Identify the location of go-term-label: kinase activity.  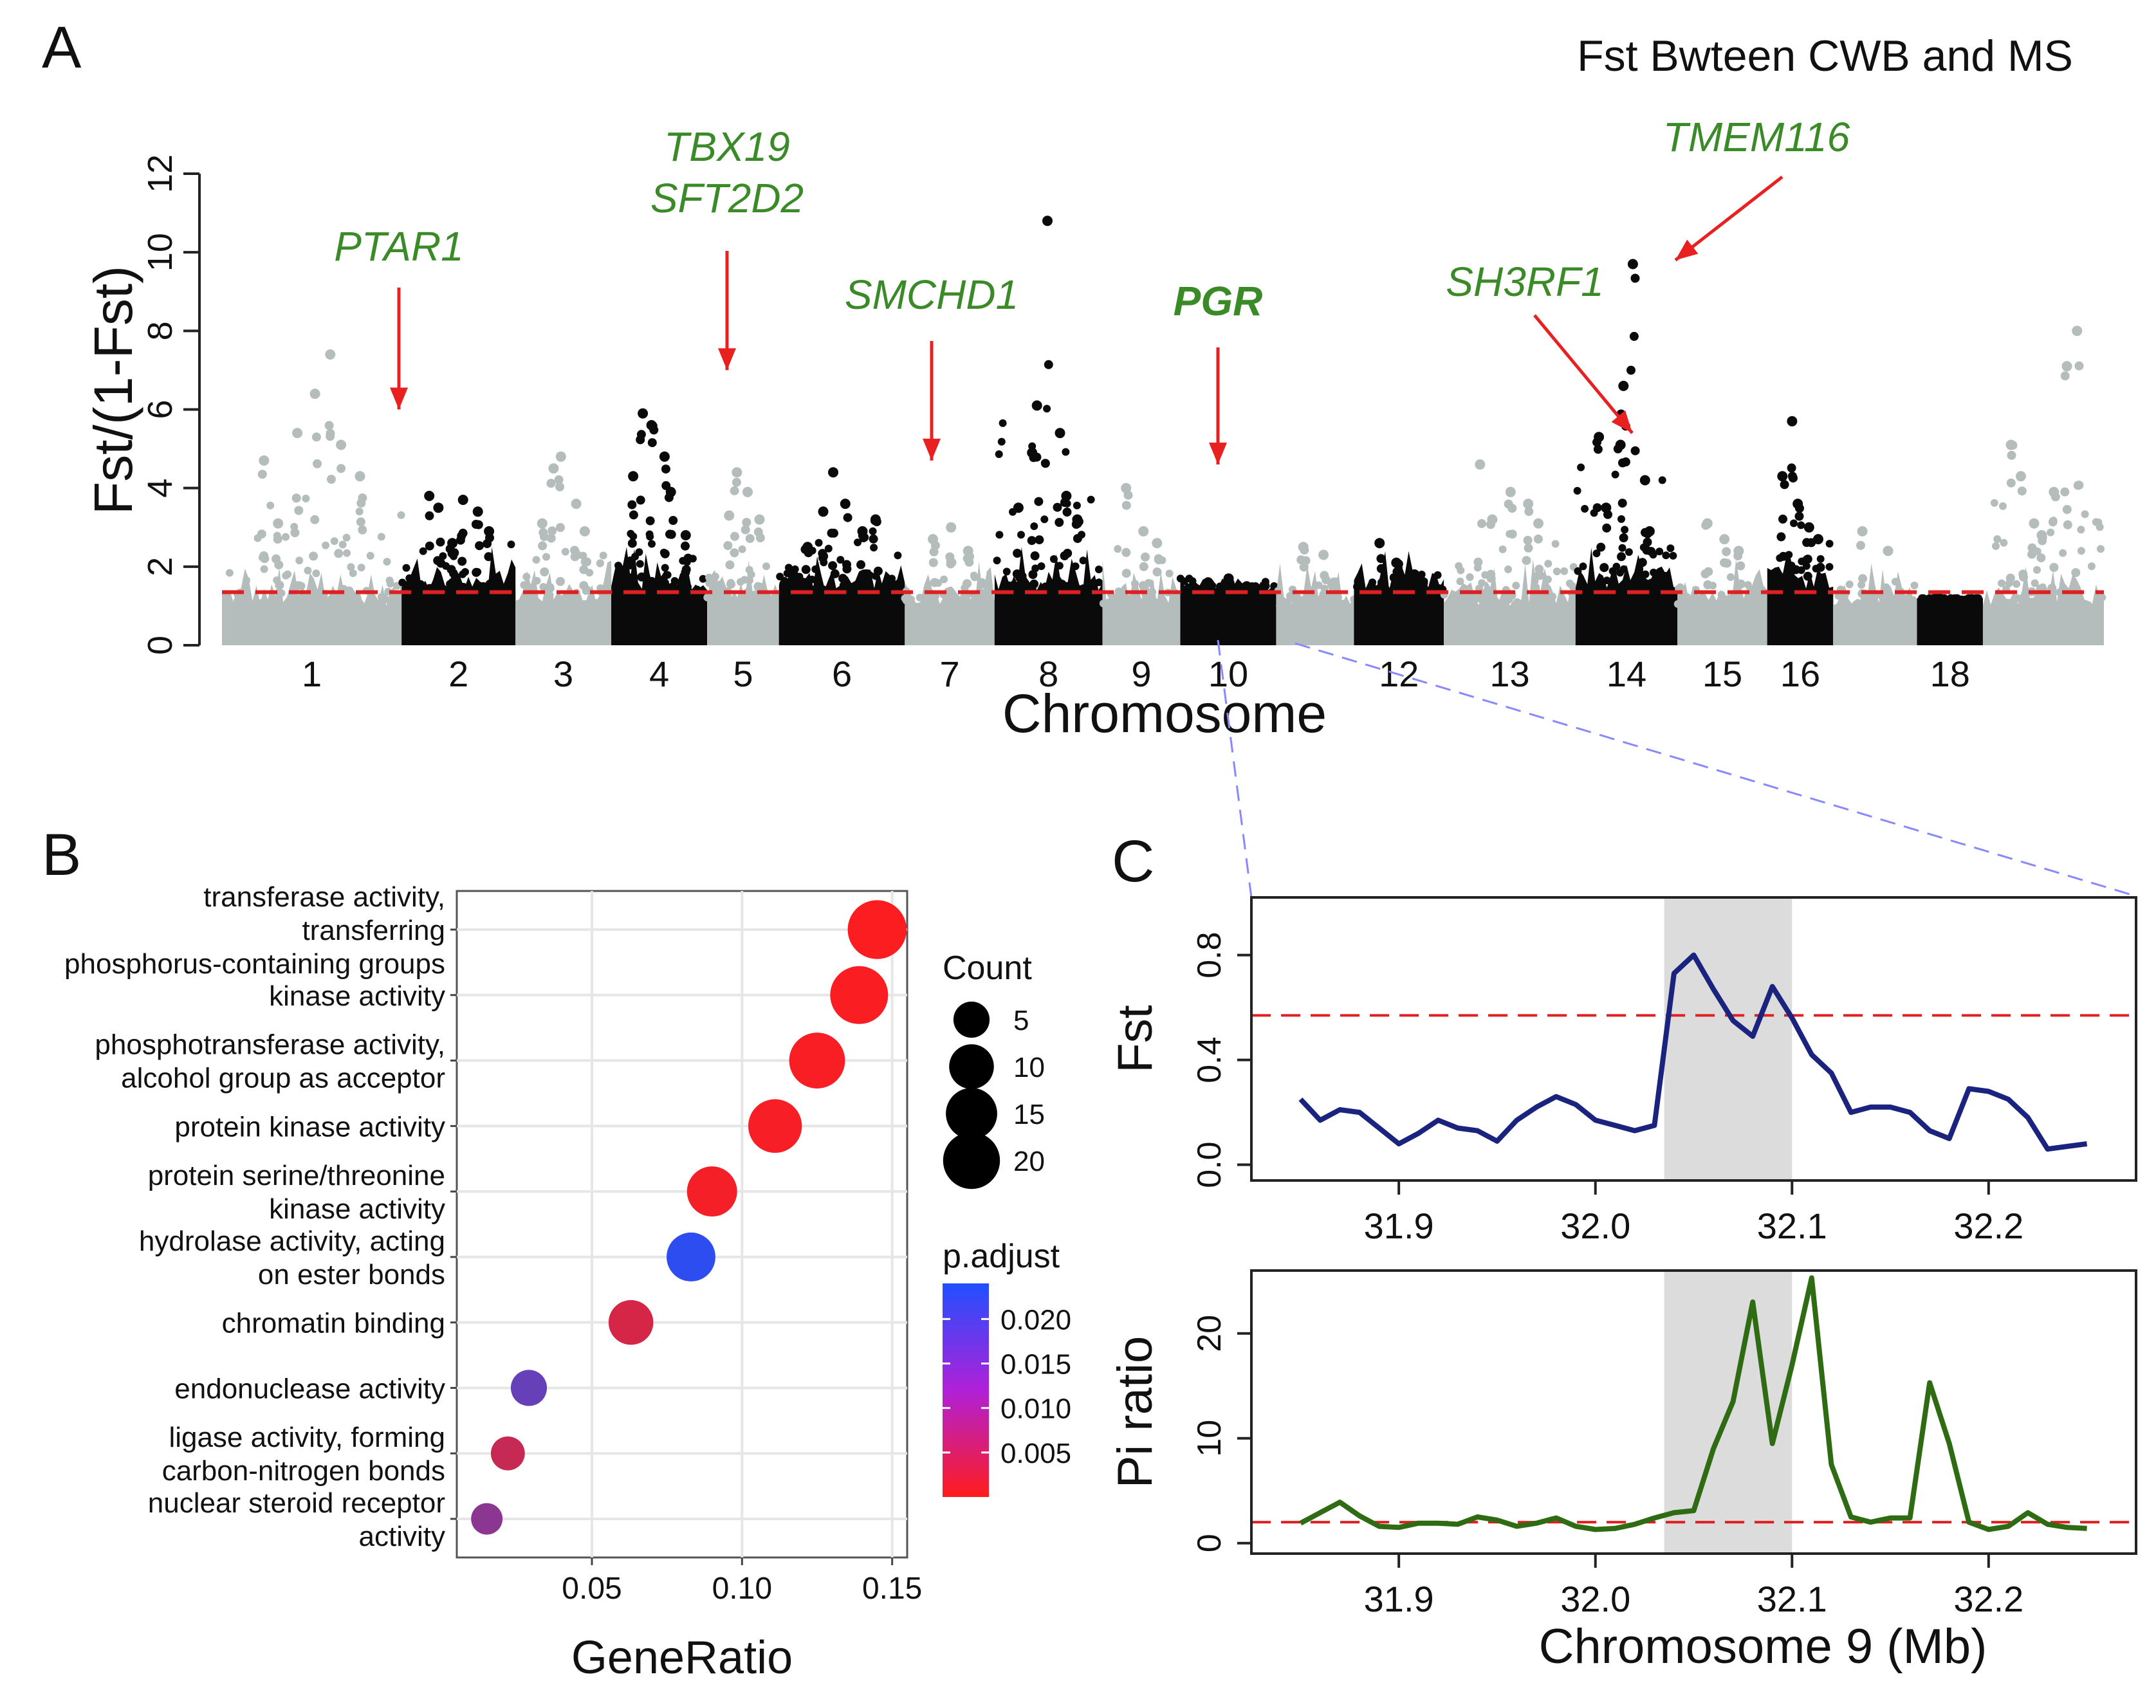
(357, 1209).